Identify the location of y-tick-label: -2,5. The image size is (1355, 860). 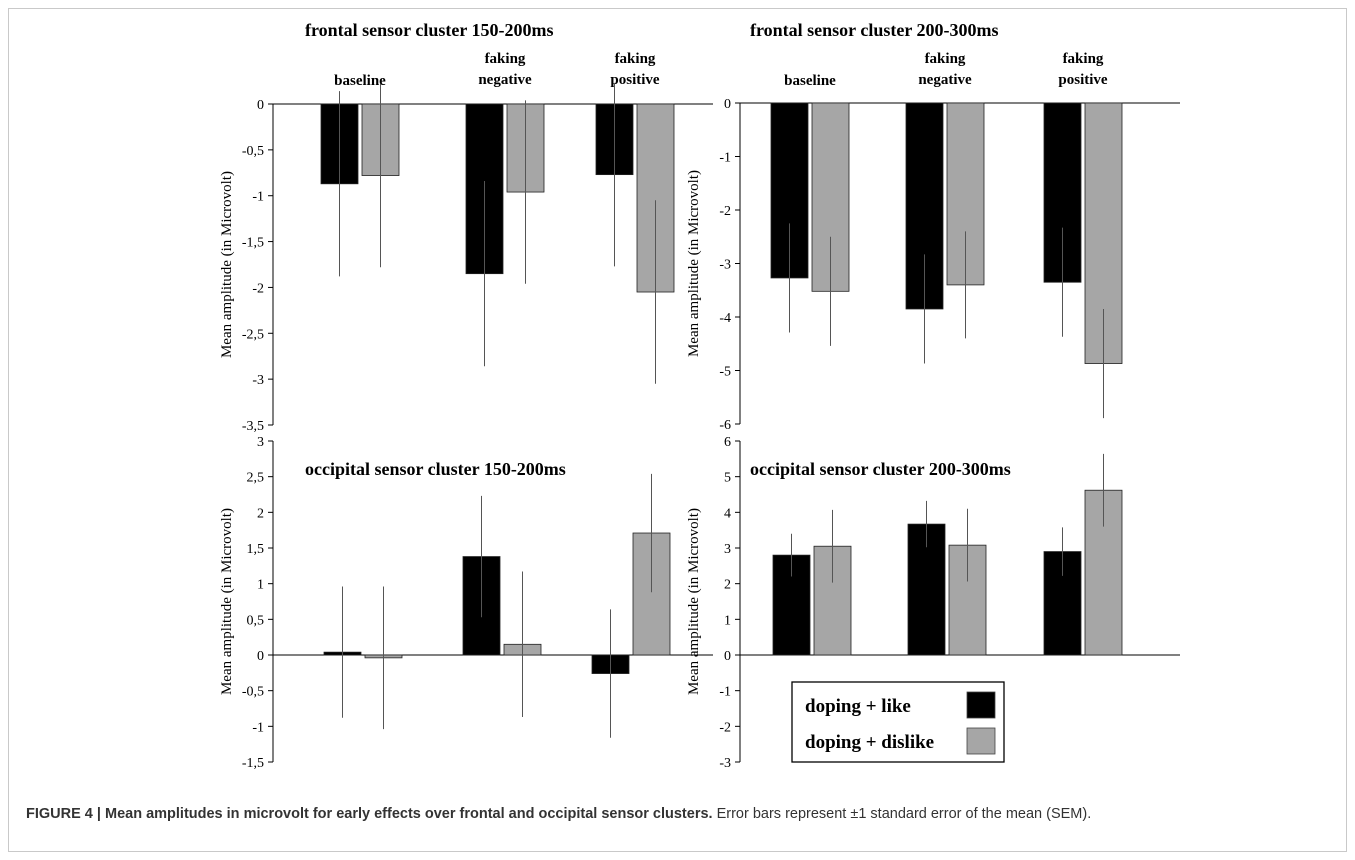
(253, 334).